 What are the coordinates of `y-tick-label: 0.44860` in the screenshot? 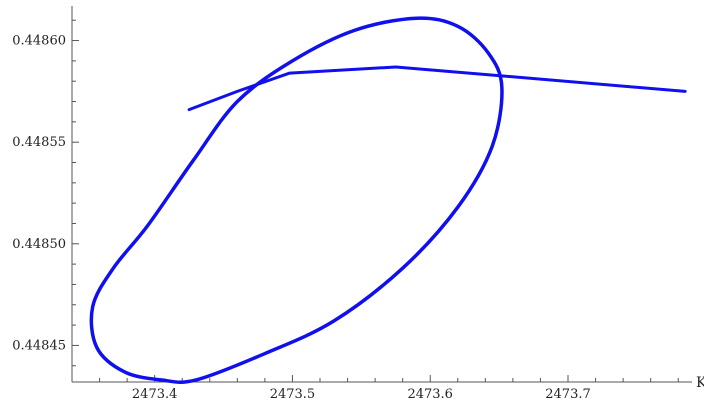 It's located at (39, 41).